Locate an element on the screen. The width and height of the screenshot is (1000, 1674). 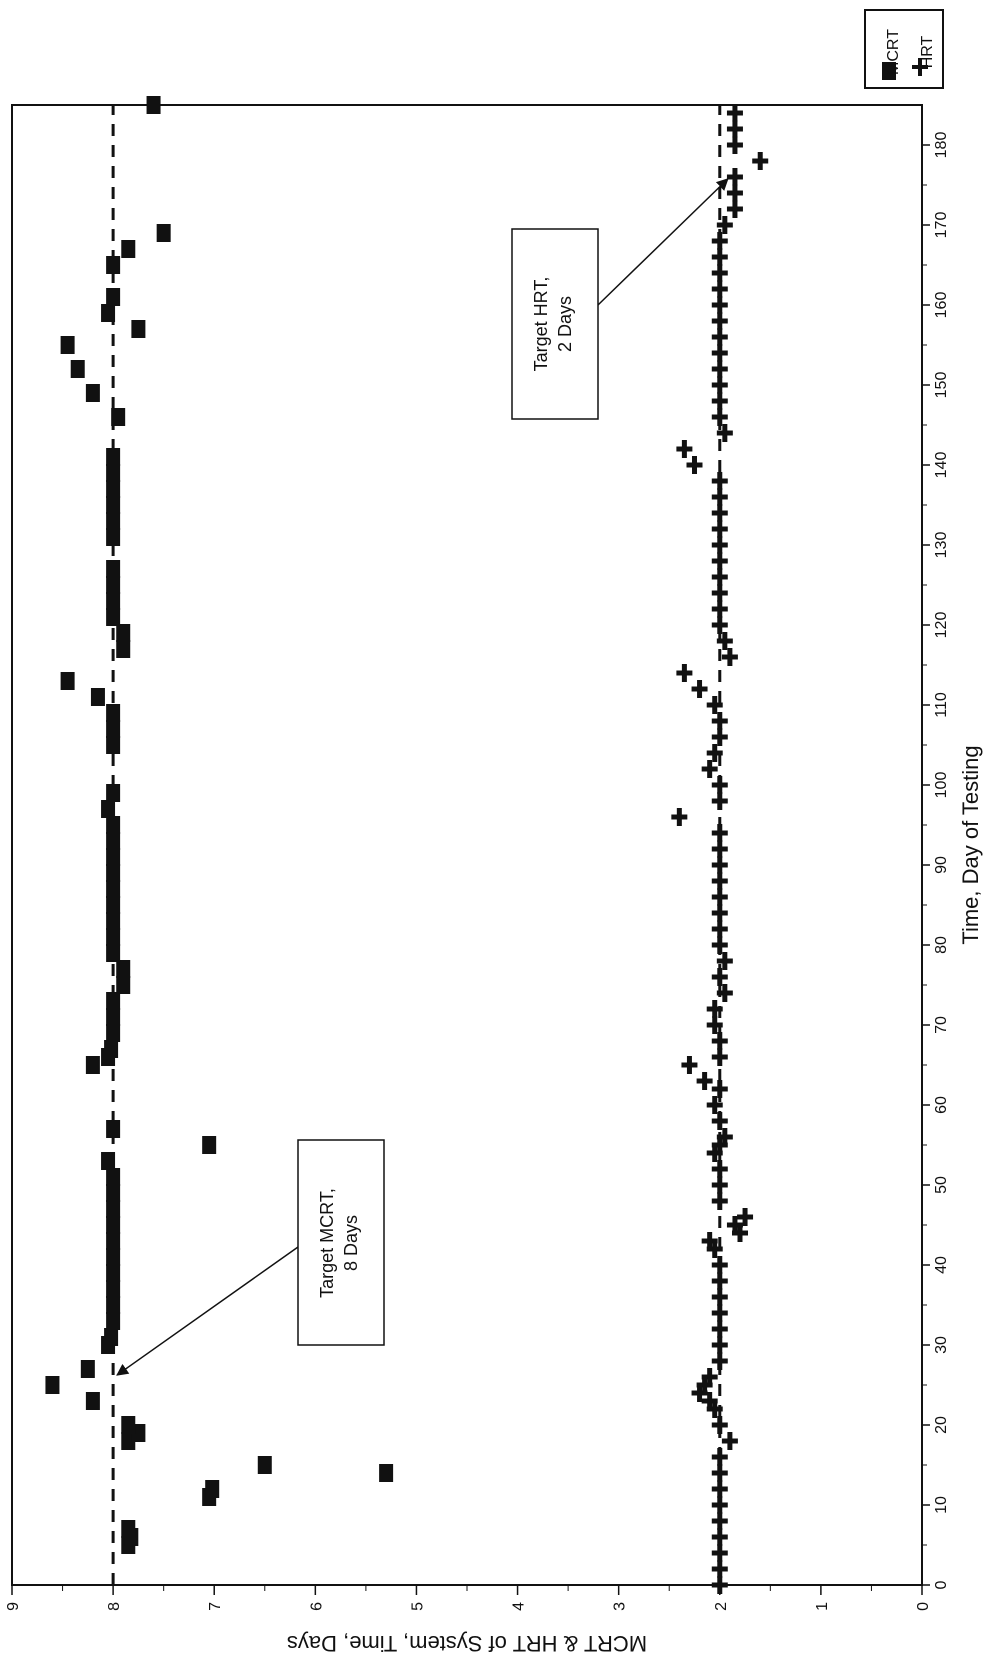
annotation-target-hrt-box is located at coordinates (555, 324).